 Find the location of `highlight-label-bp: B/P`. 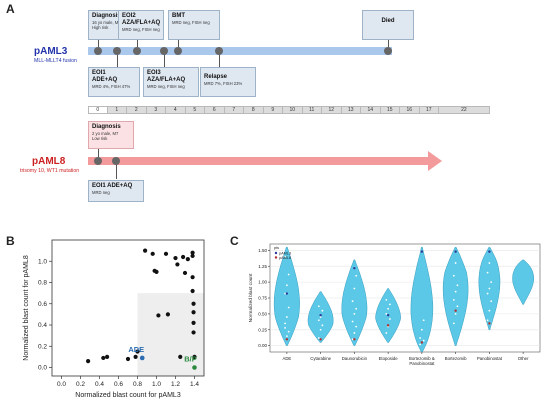

highlight-label-bp: B/P is located at coordinates (190, 359).